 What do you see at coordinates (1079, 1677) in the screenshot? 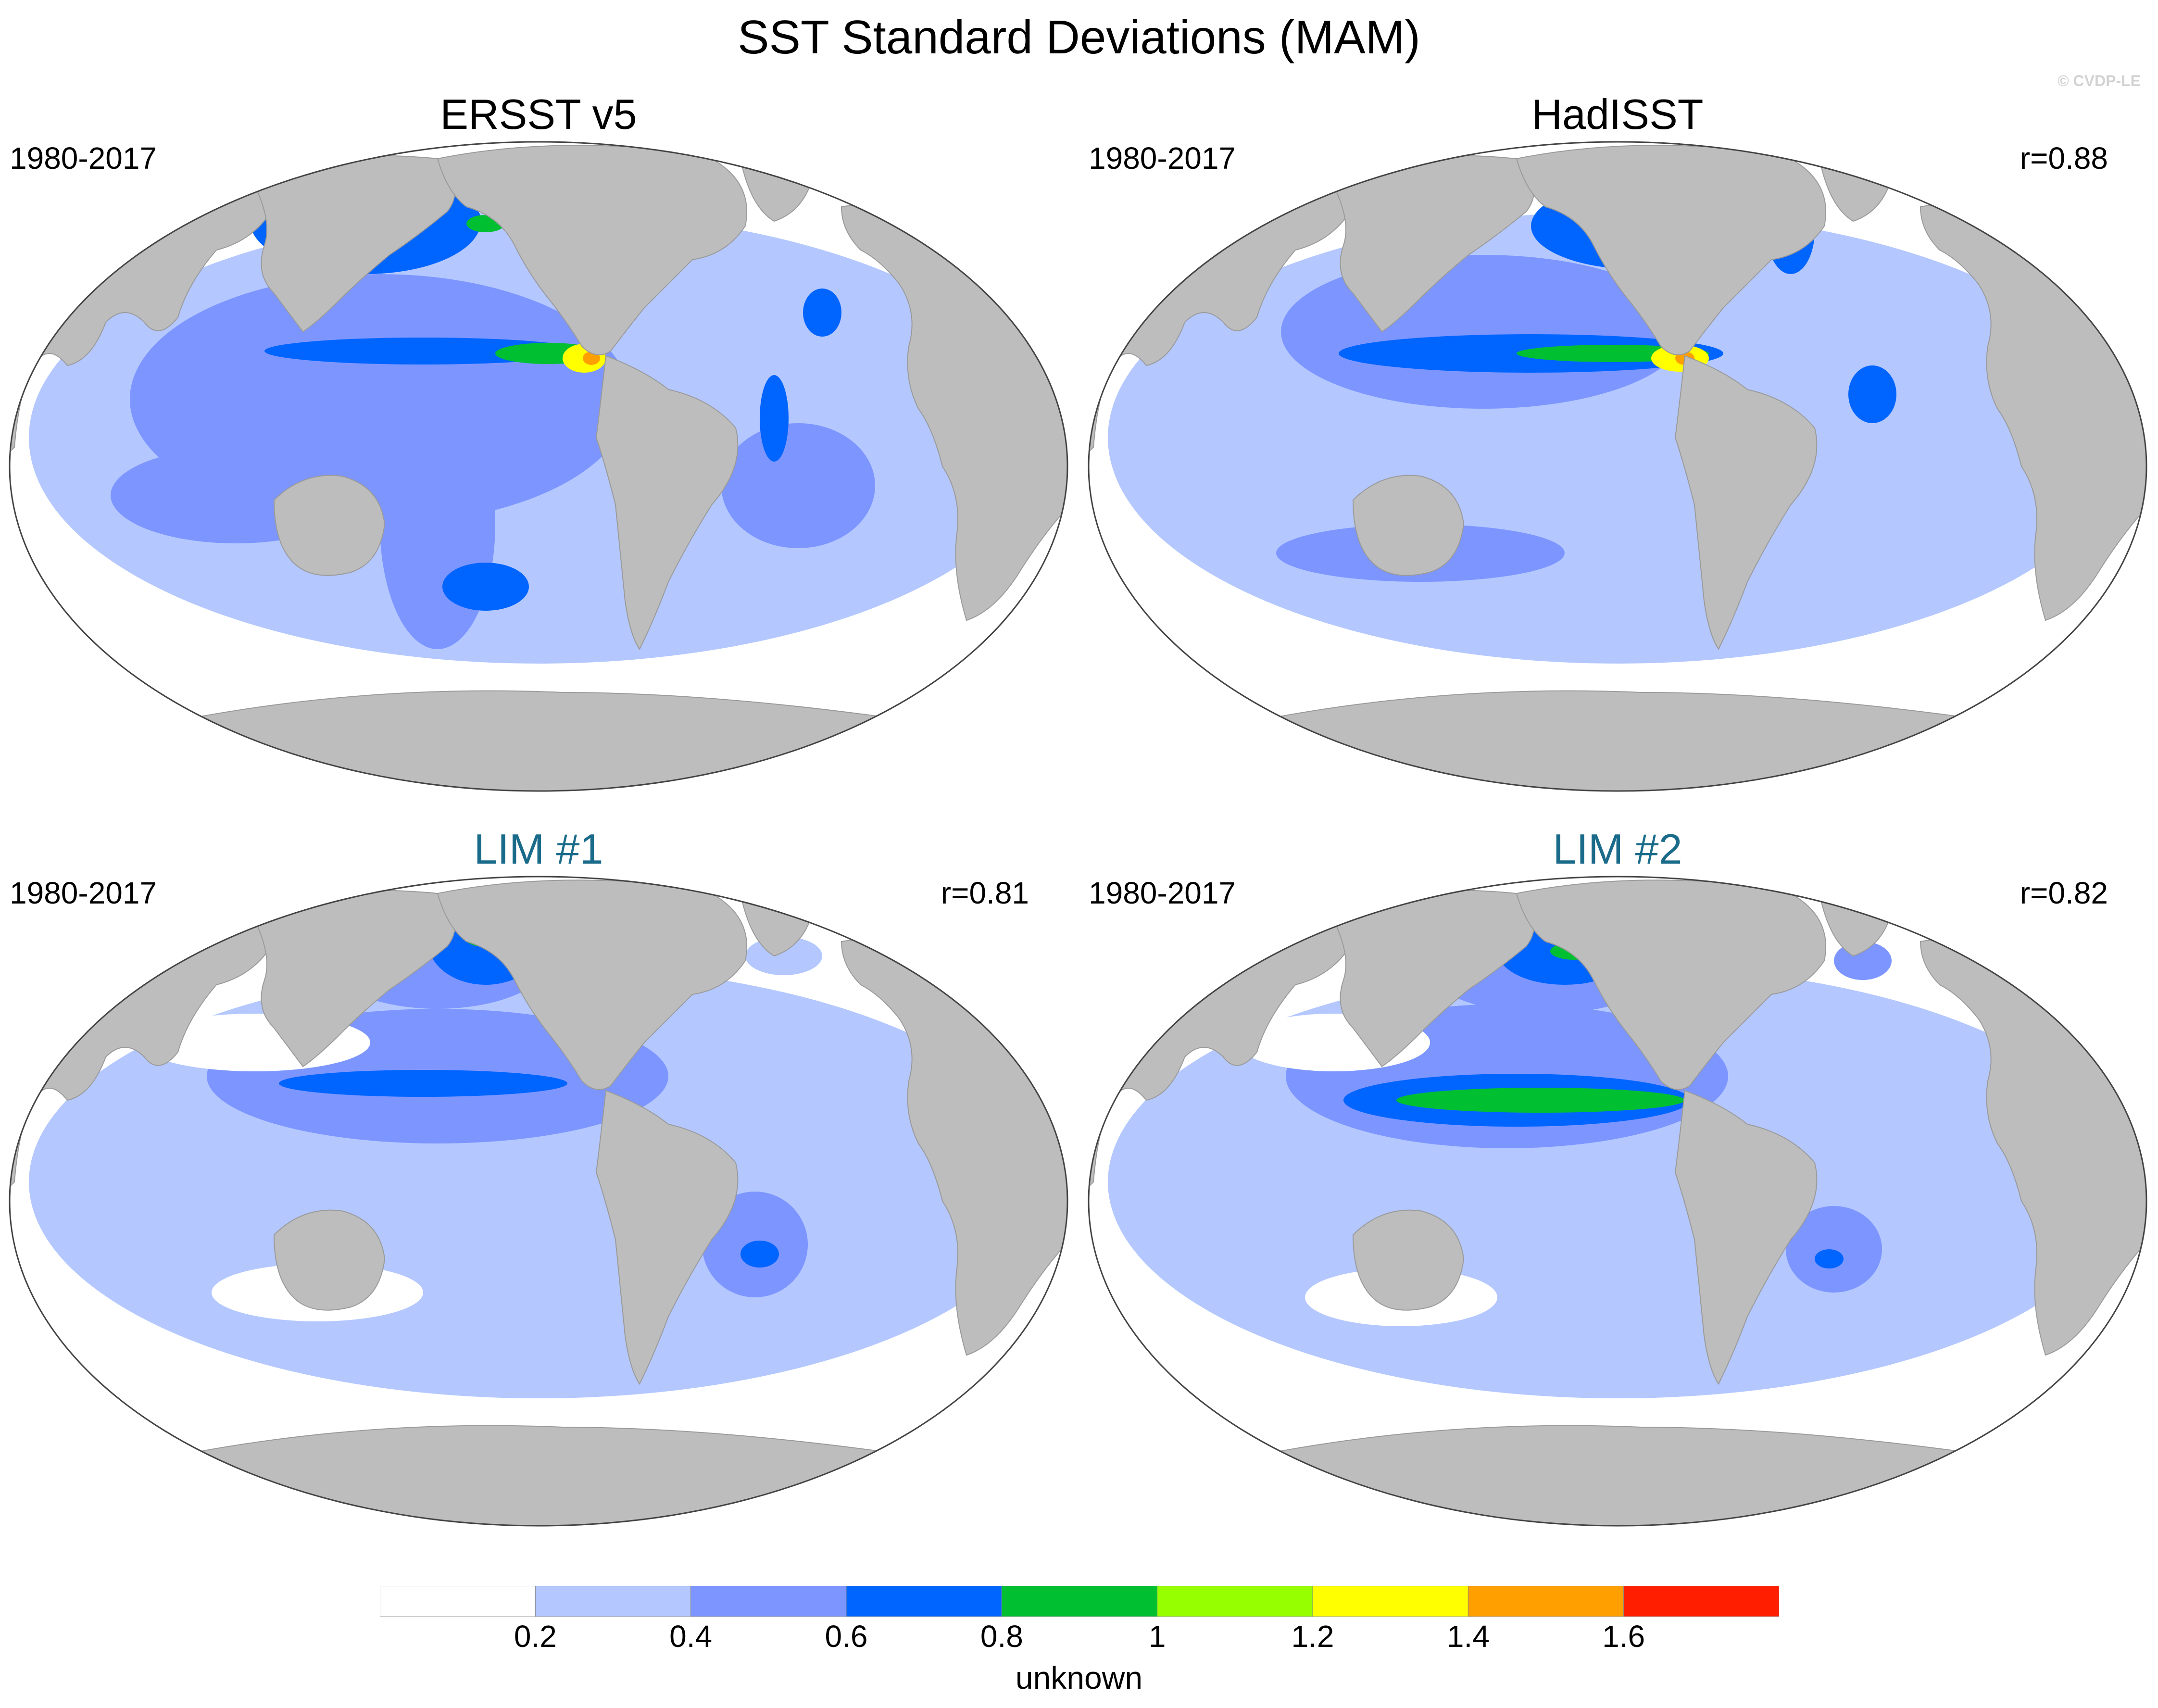
I see `colorbar-label: unknown` at bounding box center [1079, 1677].